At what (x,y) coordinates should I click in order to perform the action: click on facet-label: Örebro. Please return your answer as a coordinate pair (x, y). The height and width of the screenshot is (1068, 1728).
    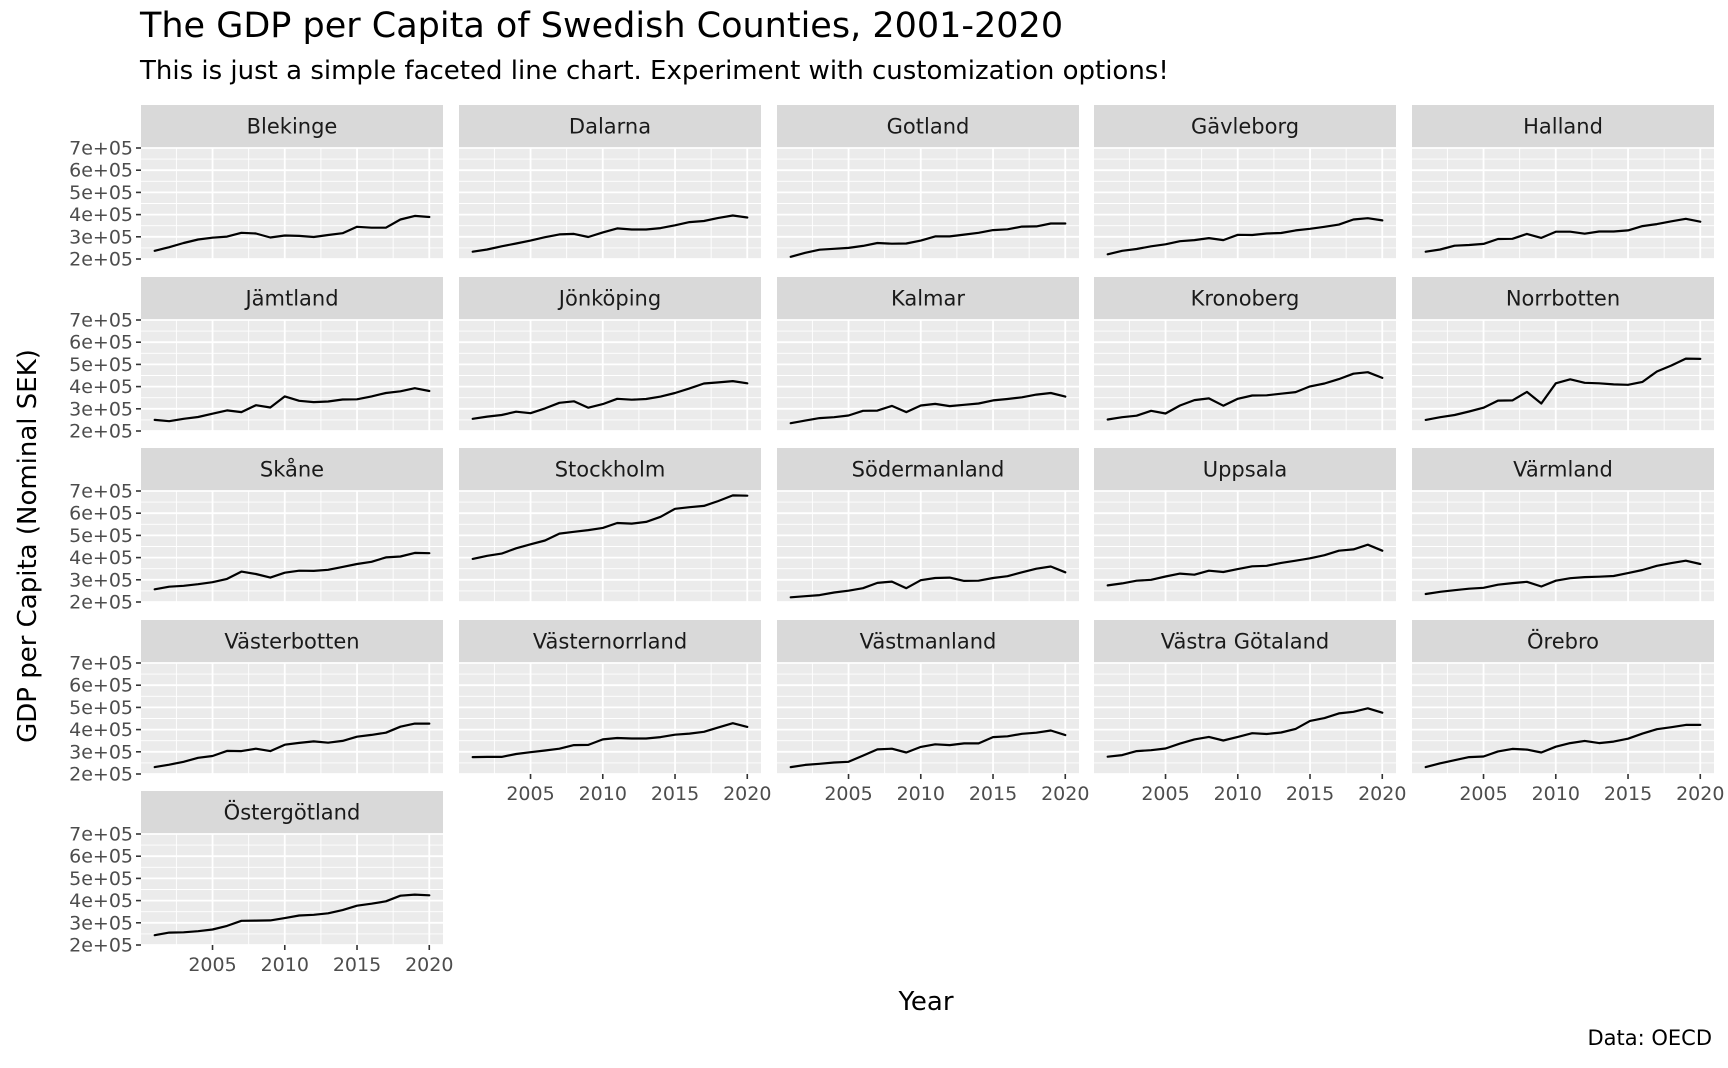
    Looking at the image, I should click on (1563, 641).